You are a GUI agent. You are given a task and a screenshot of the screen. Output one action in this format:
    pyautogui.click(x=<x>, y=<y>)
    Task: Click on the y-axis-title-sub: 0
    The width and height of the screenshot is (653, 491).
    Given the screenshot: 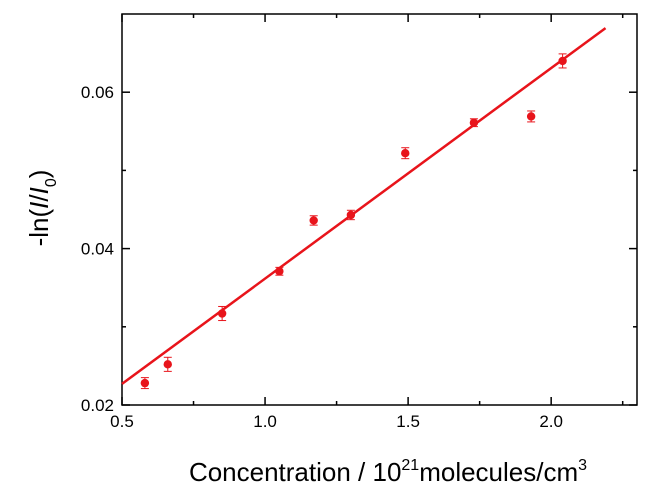 What is the action you would take?
    pyautogui.click(x=51, y=182)
    